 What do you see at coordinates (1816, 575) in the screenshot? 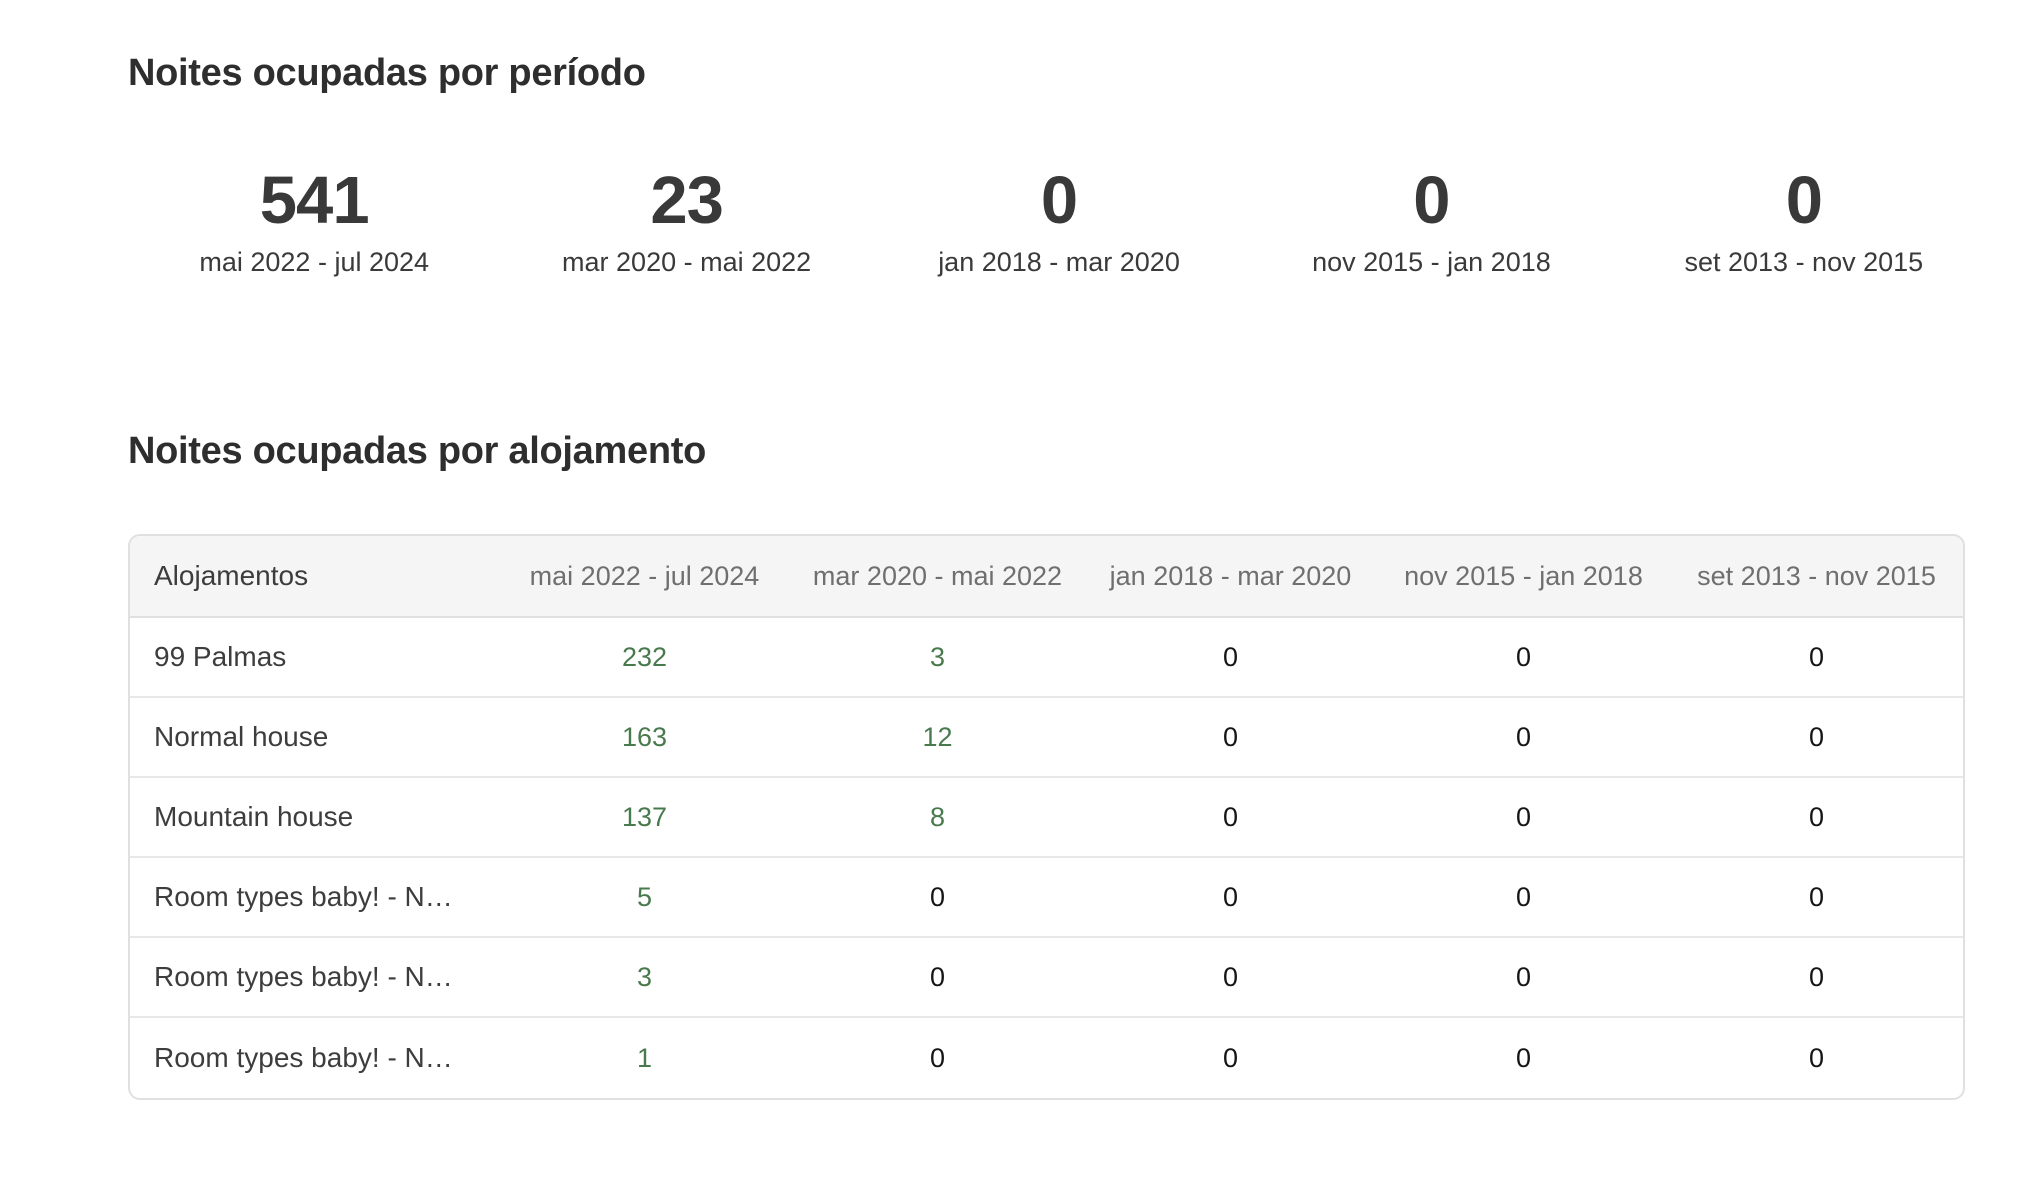
I see `column-header-period: set 2013 - nov 2015` at bounding box center [1816, 575].